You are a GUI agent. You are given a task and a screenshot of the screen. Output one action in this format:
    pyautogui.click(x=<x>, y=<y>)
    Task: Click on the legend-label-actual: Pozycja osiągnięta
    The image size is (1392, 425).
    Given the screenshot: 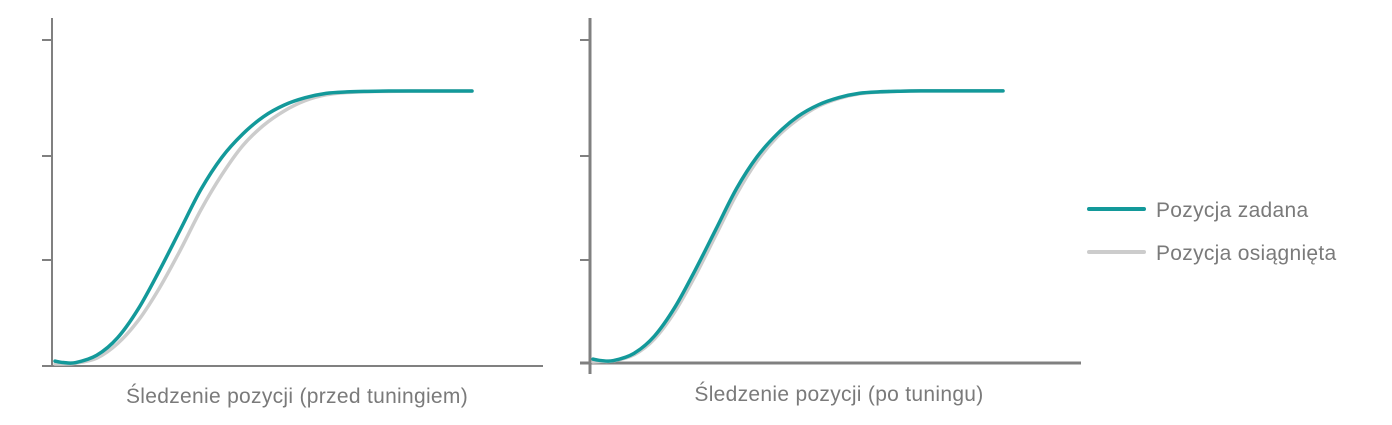 What is the action you would take?
    pyautogui.click(x=1246, y=253)
    